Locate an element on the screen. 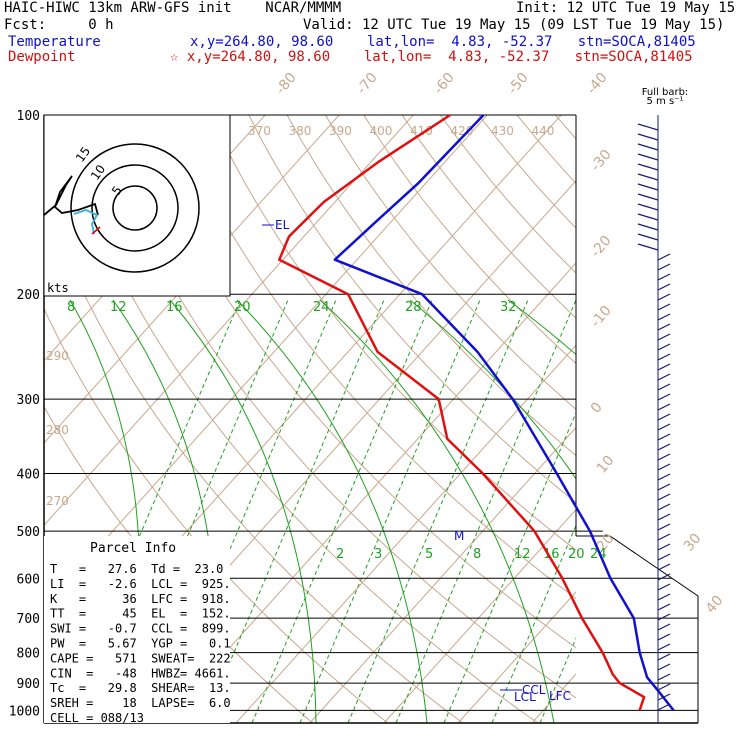  theta-side-label: 270 is located at coordinates (57, 501).